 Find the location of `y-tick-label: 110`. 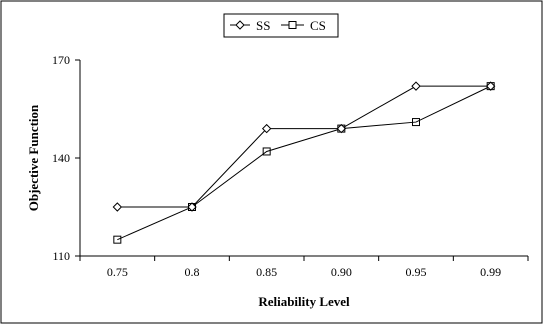

y-tick-label: 110 is located at coordinates (61, 256).